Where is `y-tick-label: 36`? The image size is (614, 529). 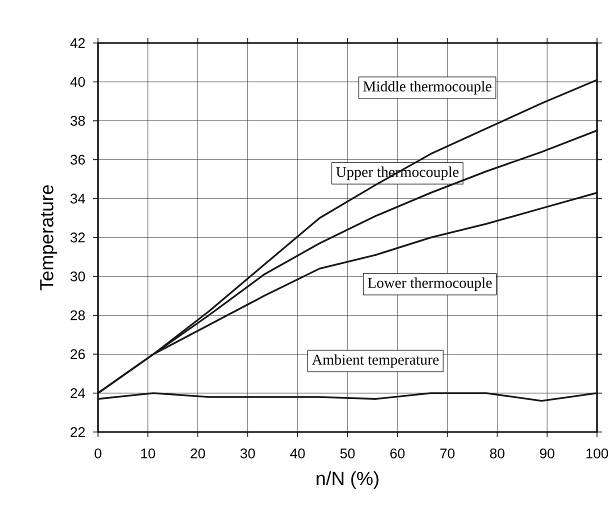 y-tick-label: 36 is located at coordinates (77, 159).